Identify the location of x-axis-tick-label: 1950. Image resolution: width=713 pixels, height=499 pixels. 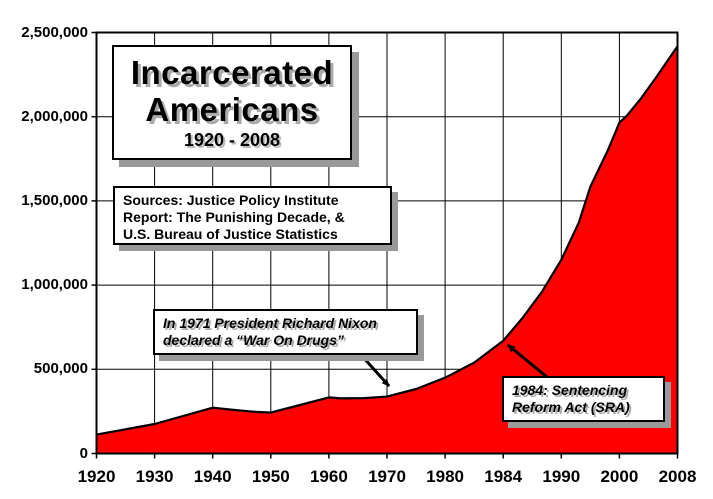
(270, 476).